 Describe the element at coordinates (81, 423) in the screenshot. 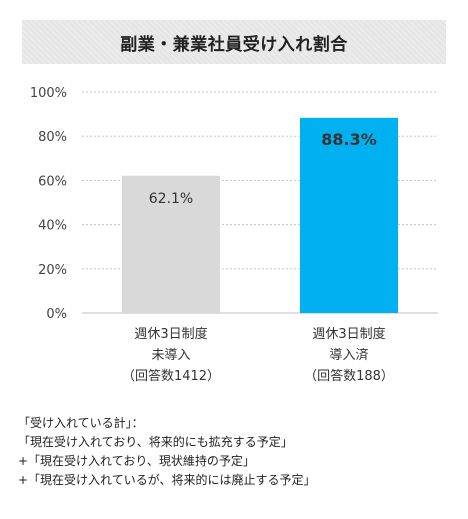

I see `footnote-line-1: 「受け入れている計」：` at that location.